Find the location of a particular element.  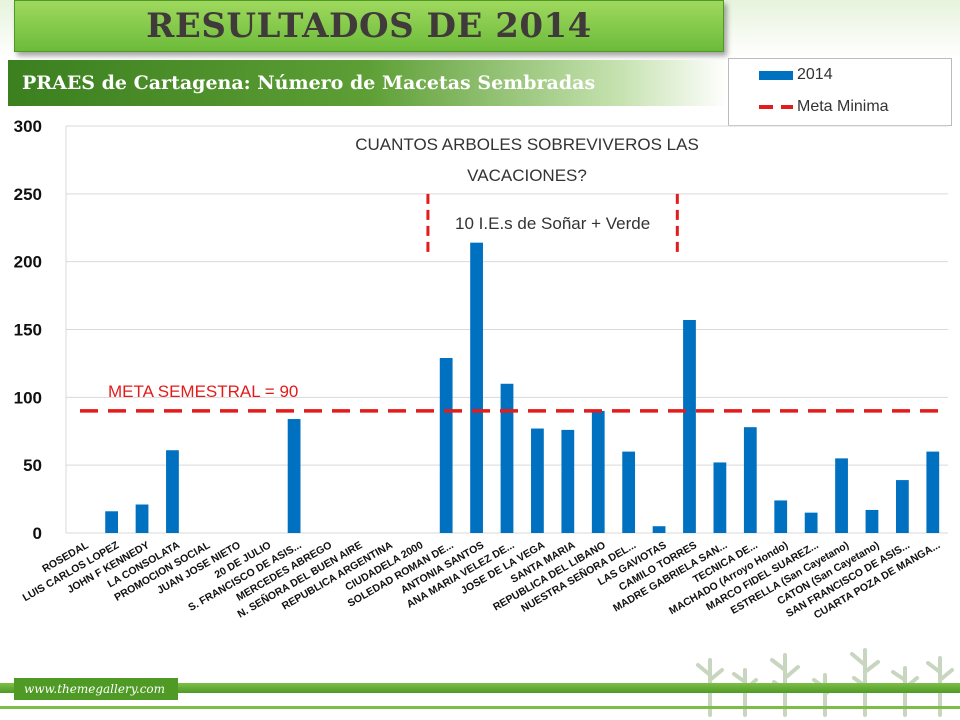

legend-entry-2014: 2014 is located at coordinates (796, 75).